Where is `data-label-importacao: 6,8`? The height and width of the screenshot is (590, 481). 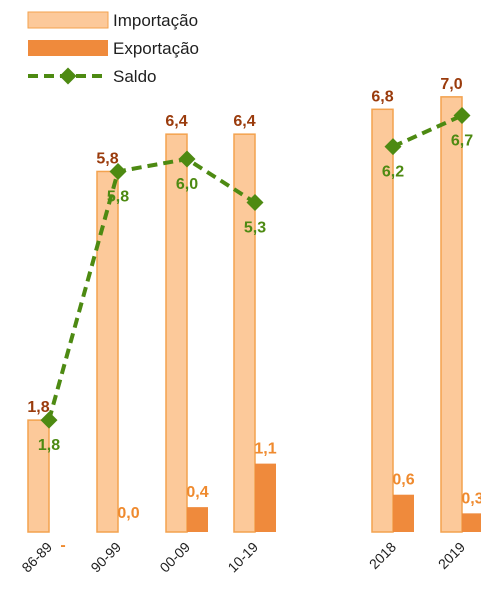 data-label-importacao: 6,8 is located at coordinates (382, 96).